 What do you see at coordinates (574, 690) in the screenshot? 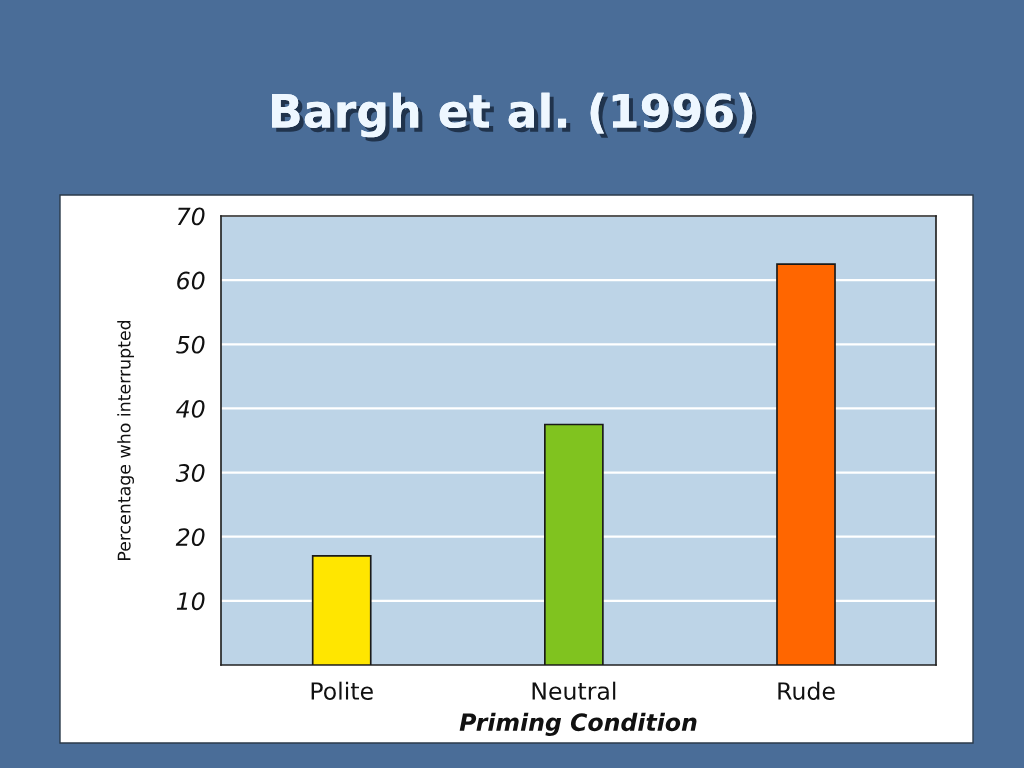
I see `x-tick-label: Neutral` at bounding box center [574, 690].